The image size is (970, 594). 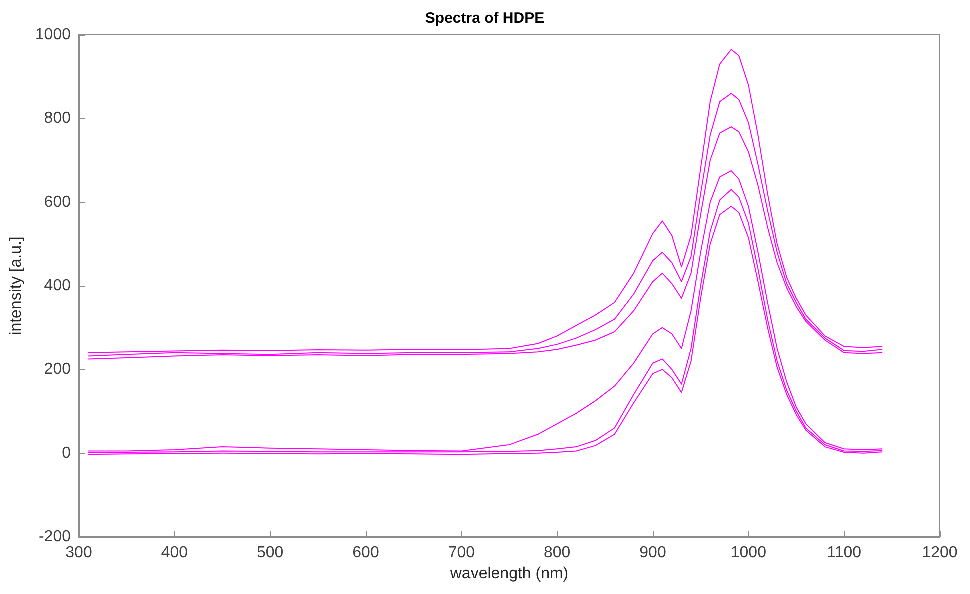 What do you see at coordinates (844, 553) in the screenshot?
I see `x-tick-label: 1100` at bounding box center [844, 553].